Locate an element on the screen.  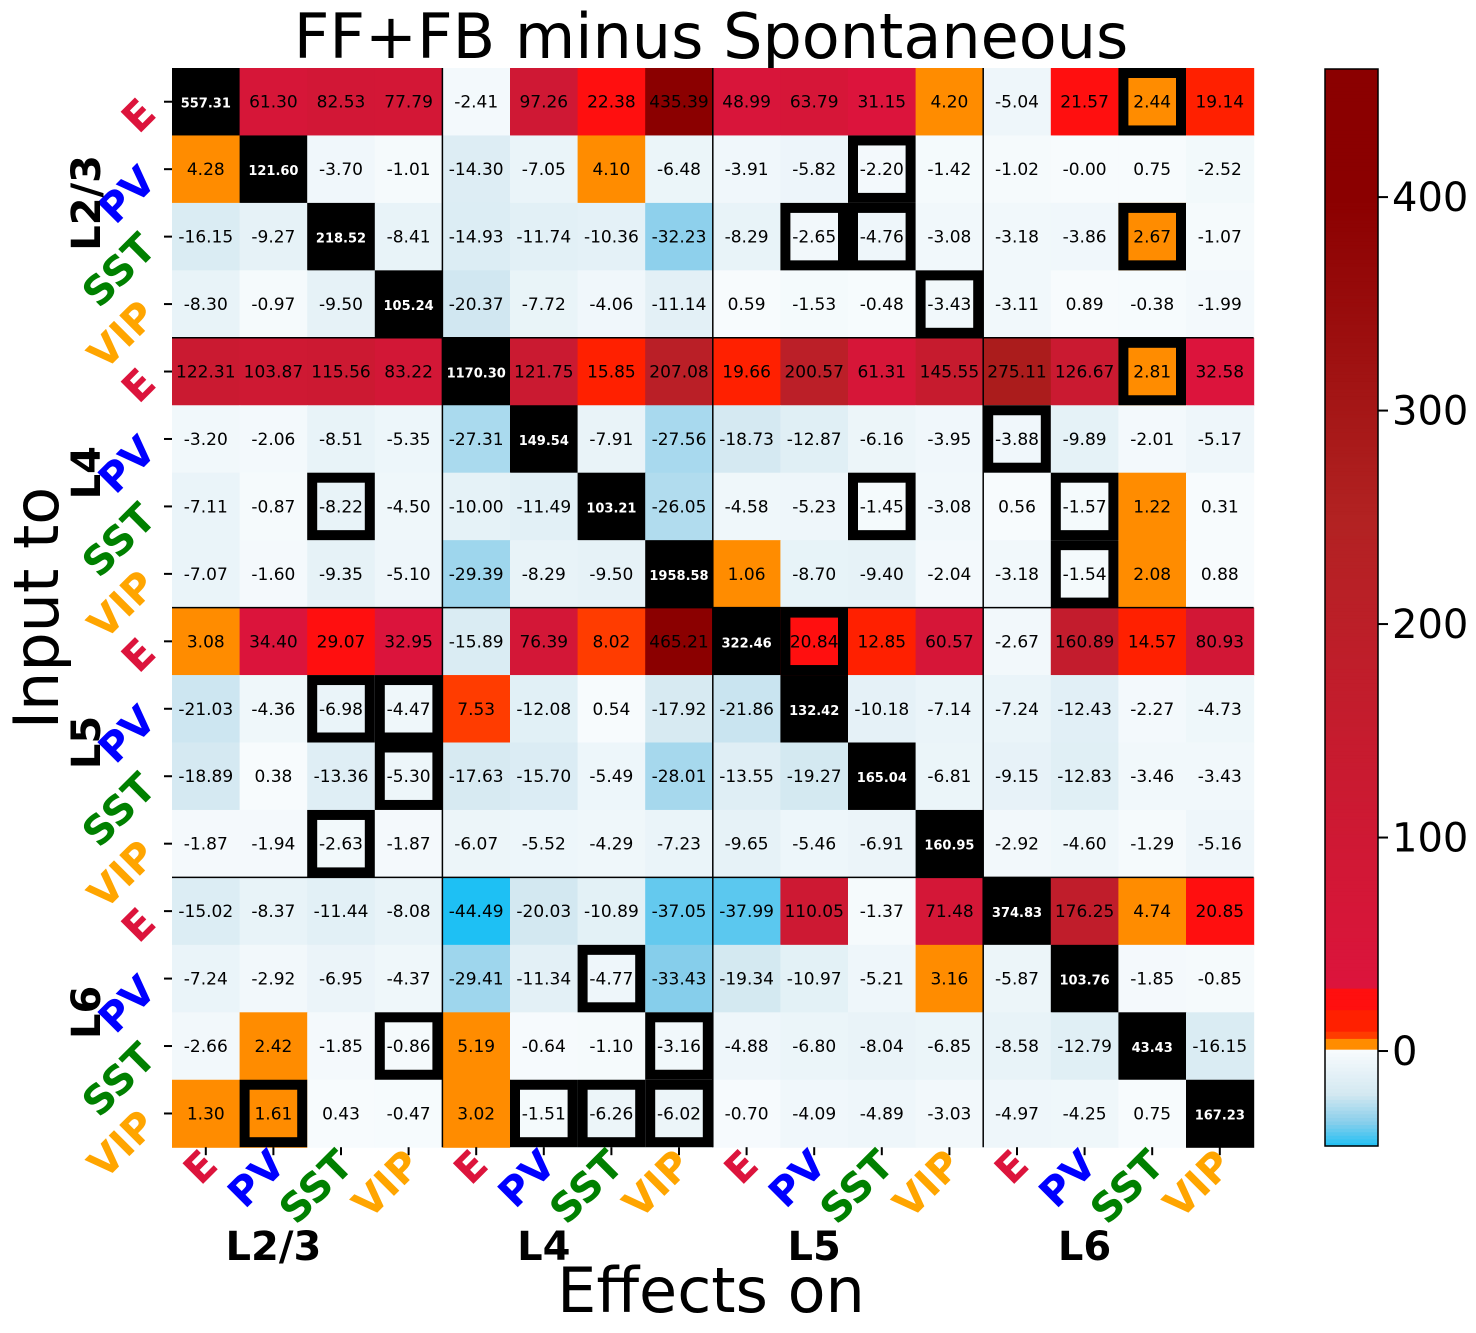
cell-value-label: -26.05 is located at coordinates (679, 507).